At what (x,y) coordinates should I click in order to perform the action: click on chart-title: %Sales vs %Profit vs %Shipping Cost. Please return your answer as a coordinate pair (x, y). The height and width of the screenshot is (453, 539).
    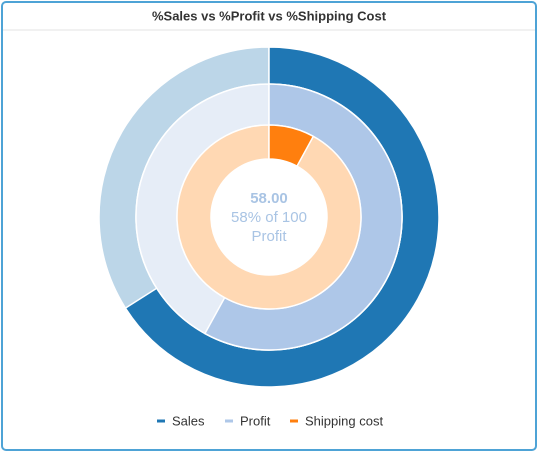
    Looking at the image, I should click on (269, 15).